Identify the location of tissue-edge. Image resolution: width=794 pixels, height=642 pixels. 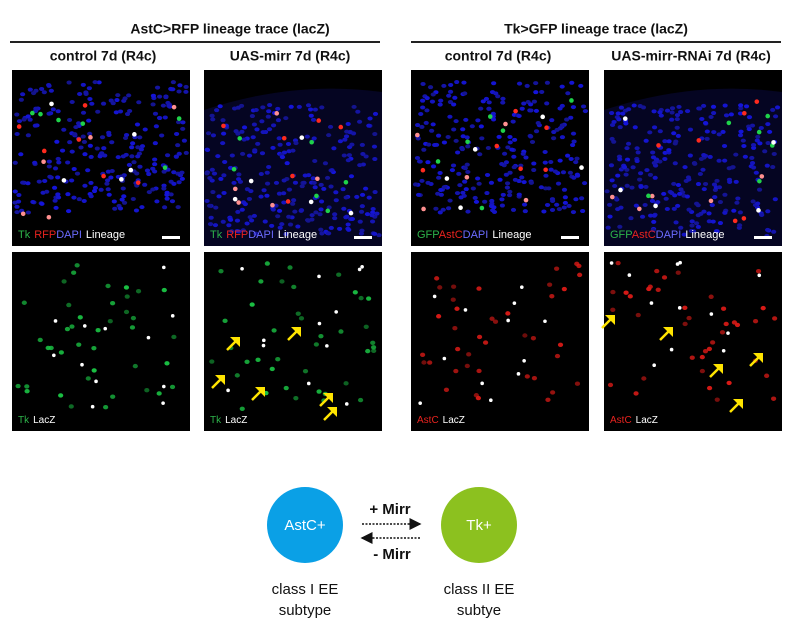
(293, 167).